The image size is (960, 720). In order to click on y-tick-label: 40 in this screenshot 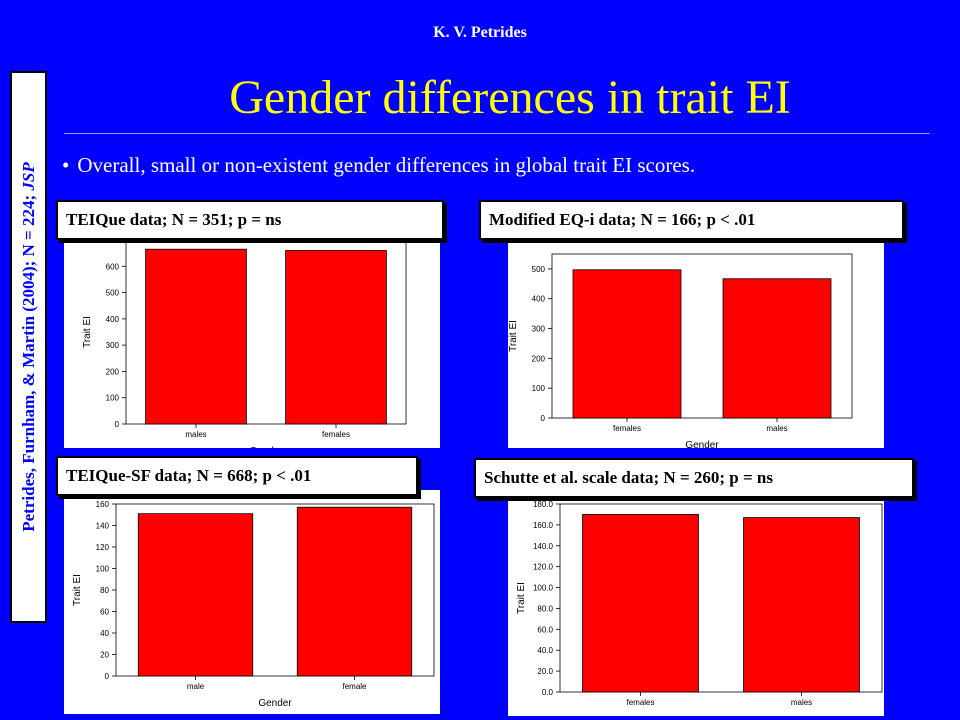, I will do `click(104, 633)`.